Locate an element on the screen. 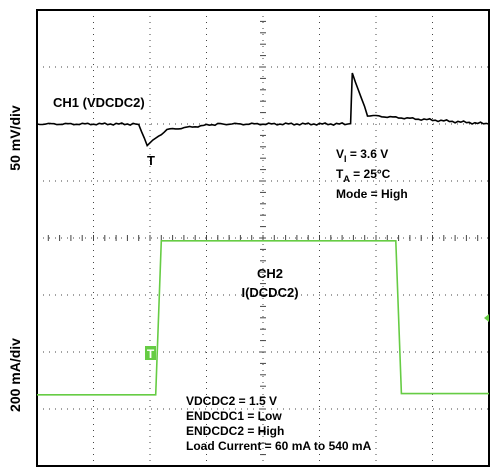 This screenshot has height=471, width=490. condition-vdcdc2: VDCDC2 = 1.5 V is located at coordinates (231, 401).